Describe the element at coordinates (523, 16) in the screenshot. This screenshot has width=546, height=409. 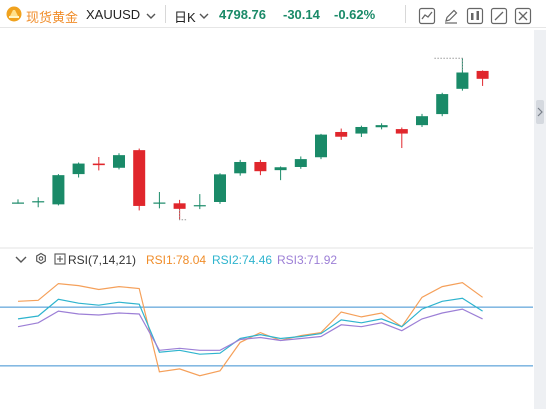
I see `fullscreen-icon` at that location.